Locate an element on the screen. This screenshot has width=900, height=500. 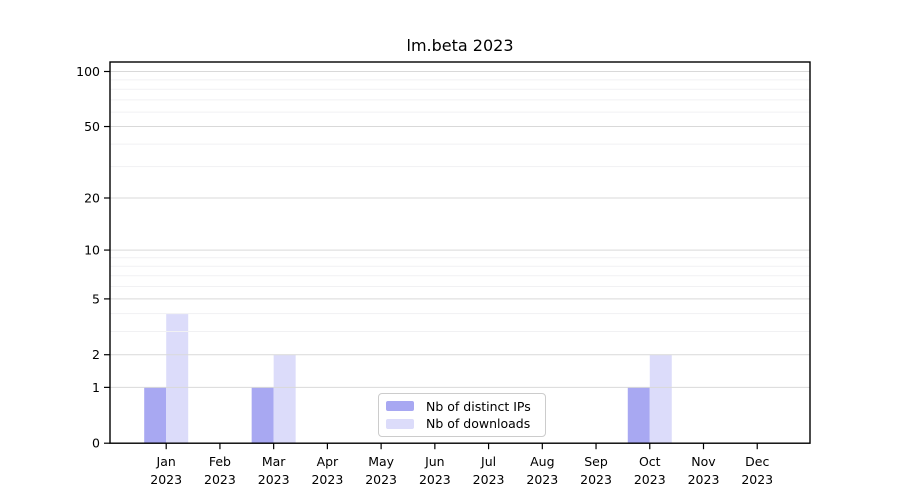
x-tick-label-month: Apr is located at coordinates (328, 461).